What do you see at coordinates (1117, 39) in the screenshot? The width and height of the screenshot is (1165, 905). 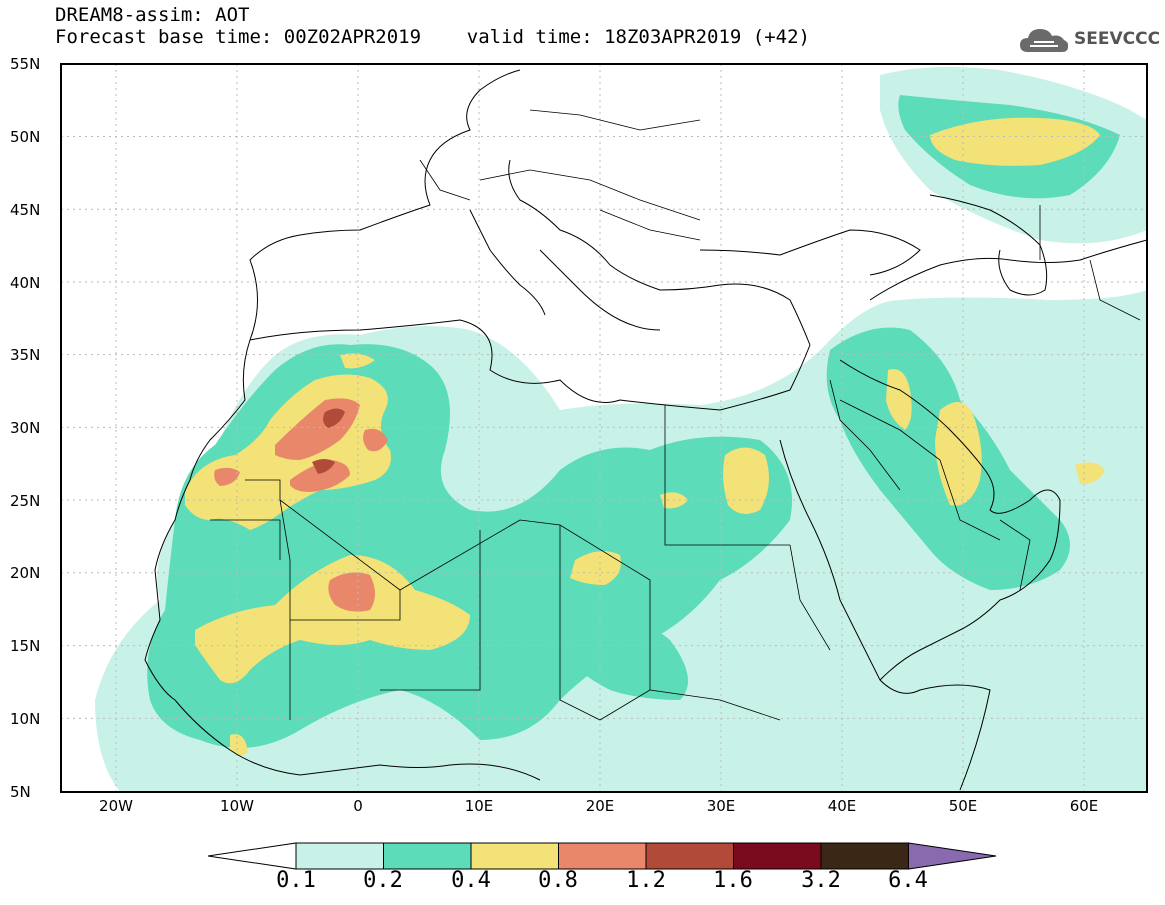 I see `logo-text: SEEVCCC` at bounding box center [1117, 39].